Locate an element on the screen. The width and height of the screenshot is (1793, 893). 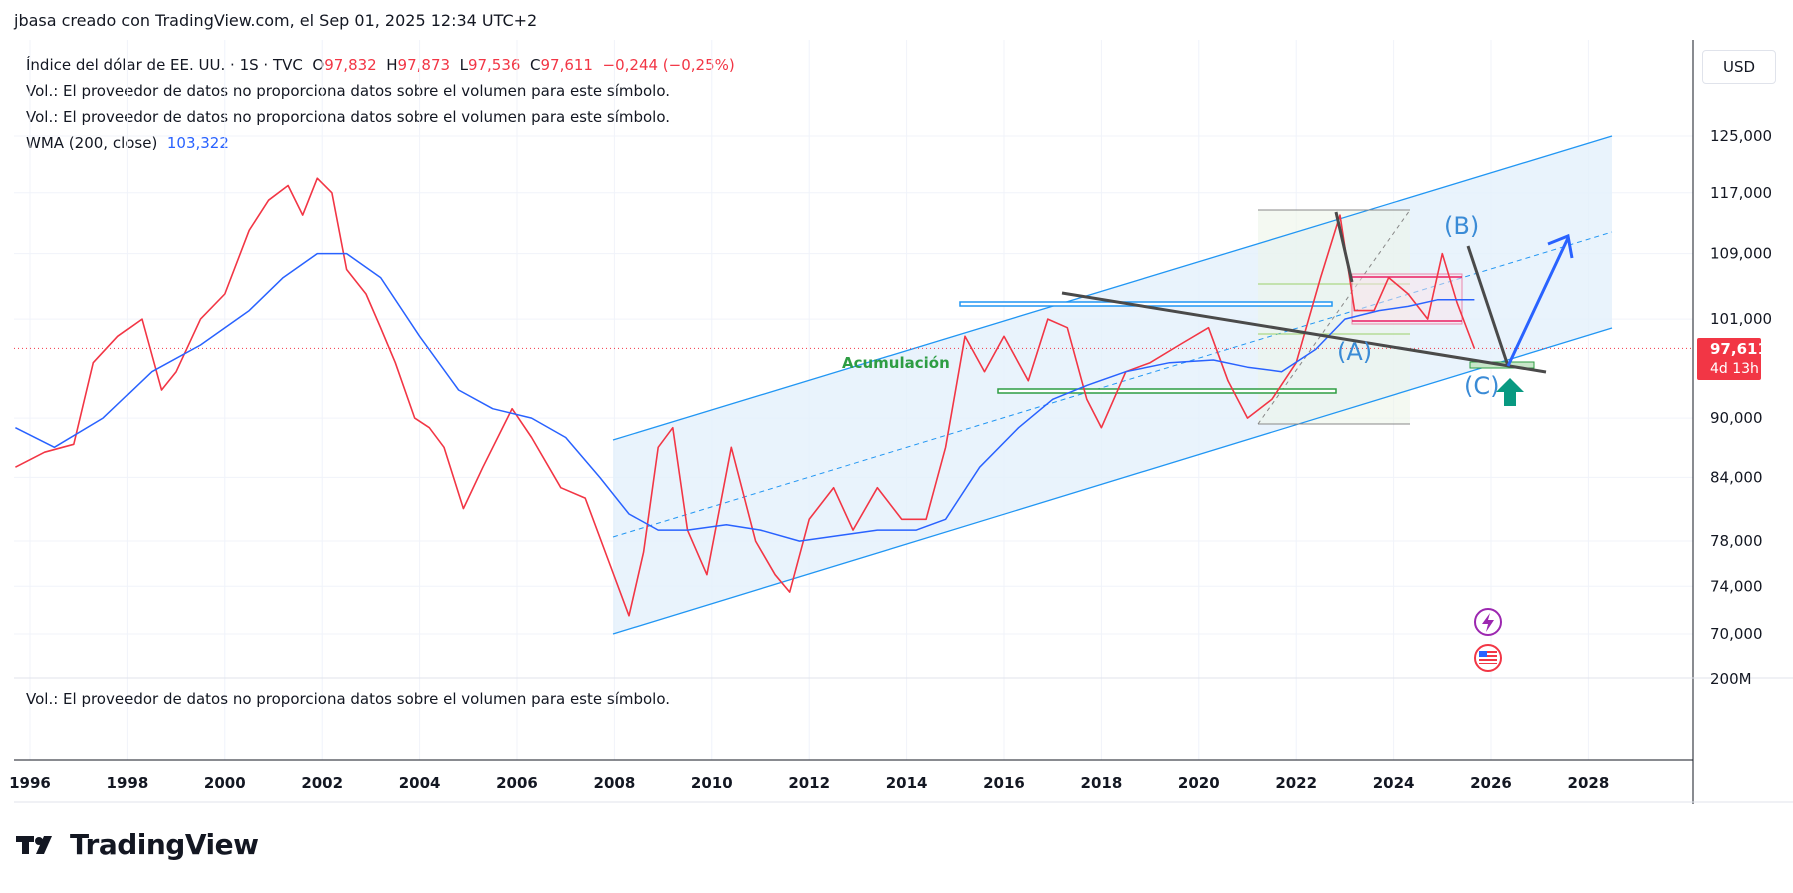
price-change: −0,244 (−0,25%) is located at coordinates (668, 65).